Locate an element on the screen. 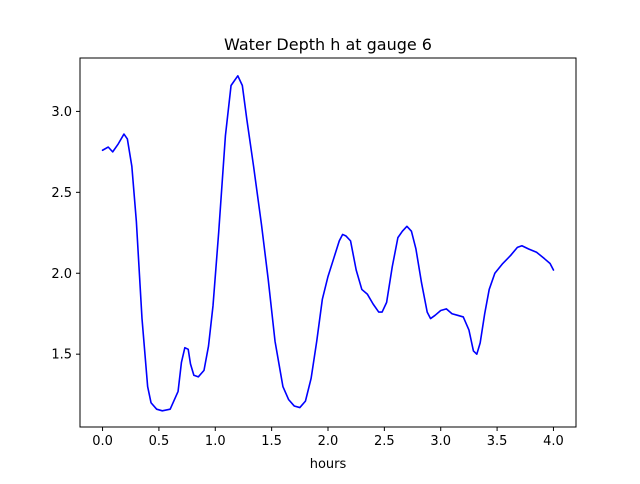 The image size is (640, 484). y-tick-label: 1.5 is located at coordinates (61, 355).